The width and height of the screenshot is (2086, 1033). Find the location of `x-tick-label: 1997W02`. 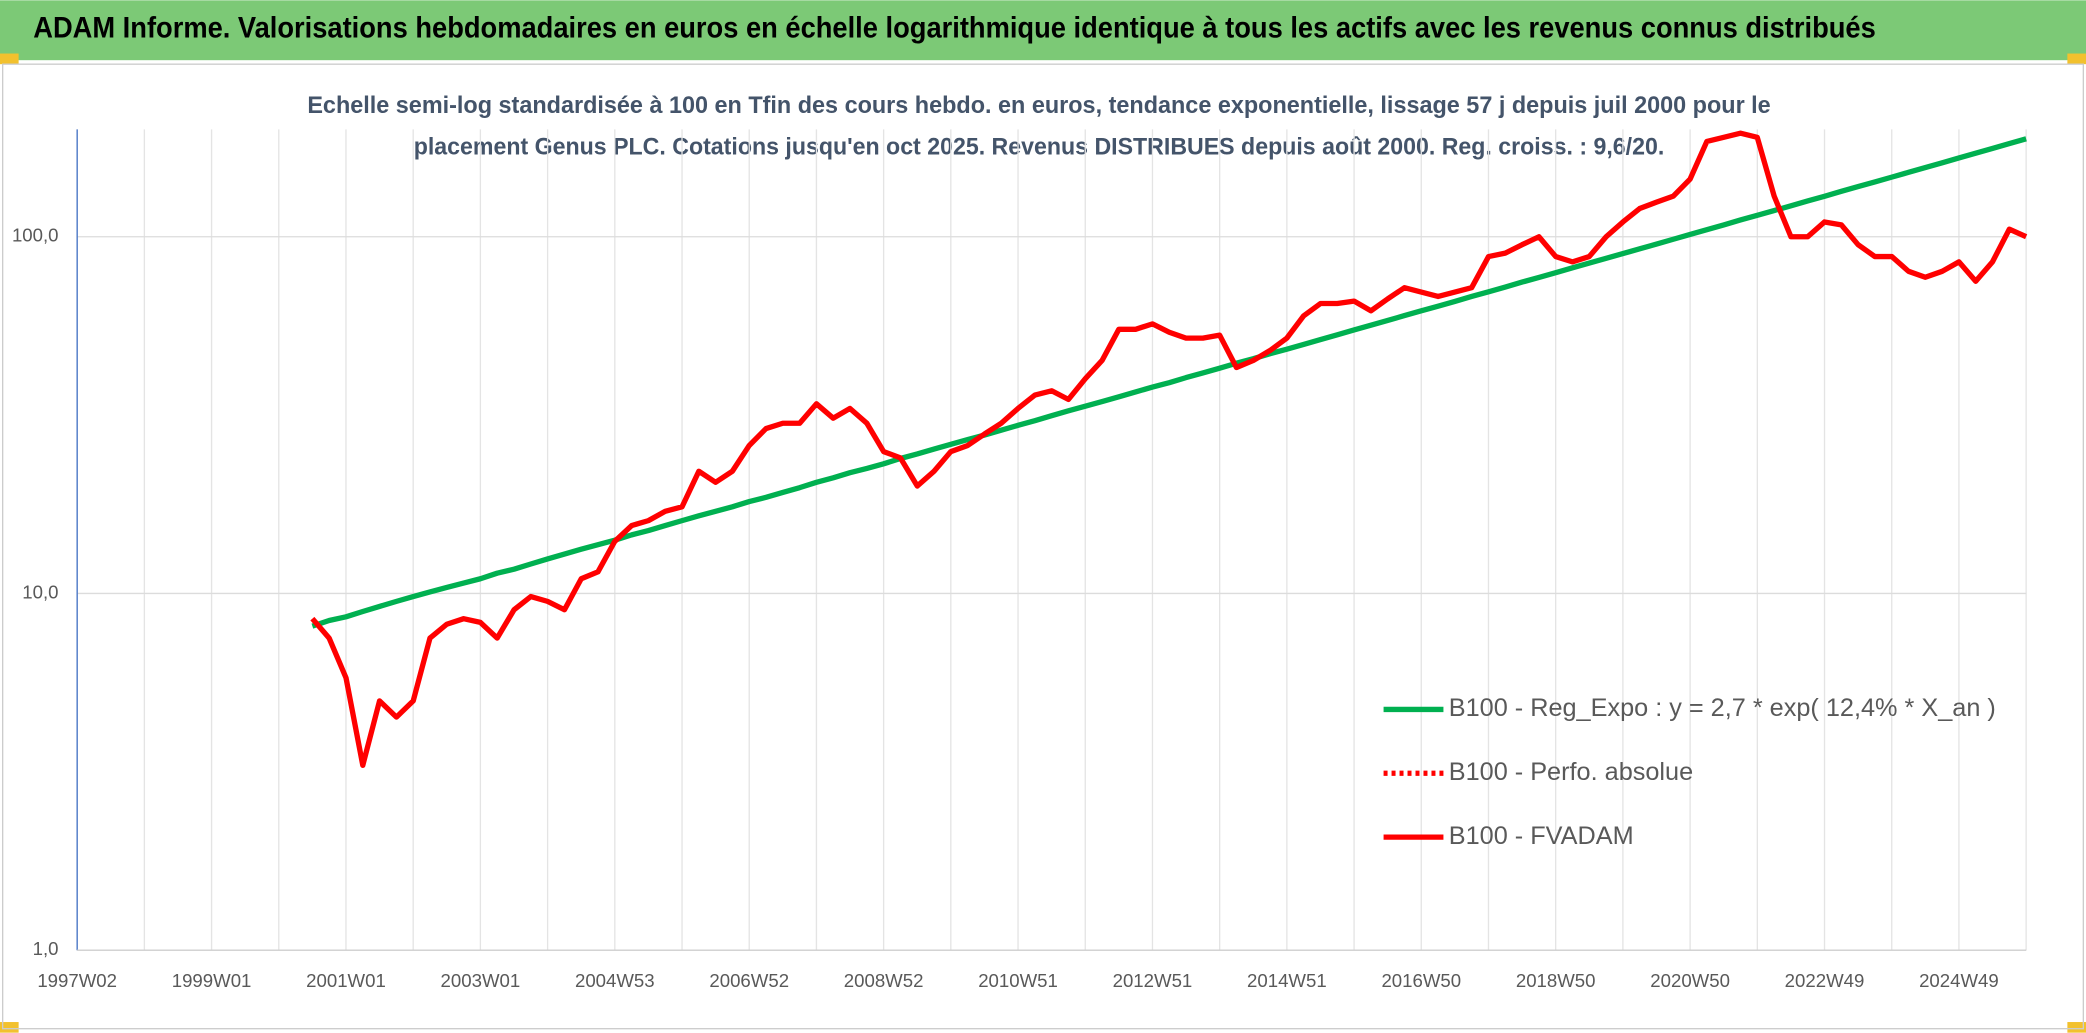

x-tick-label: 1997W02 is located at coordinates (77, 980).